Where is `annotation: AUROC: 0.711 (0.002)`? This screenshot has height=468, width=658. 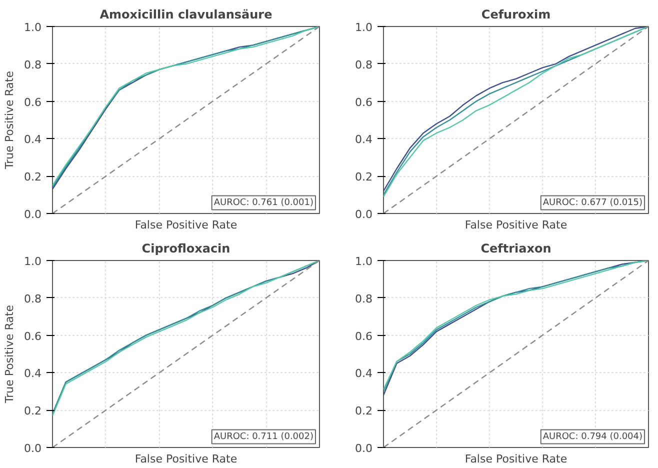 annotation: AUROC: 0.711 (0.002) is located at coordinates (264, 437).